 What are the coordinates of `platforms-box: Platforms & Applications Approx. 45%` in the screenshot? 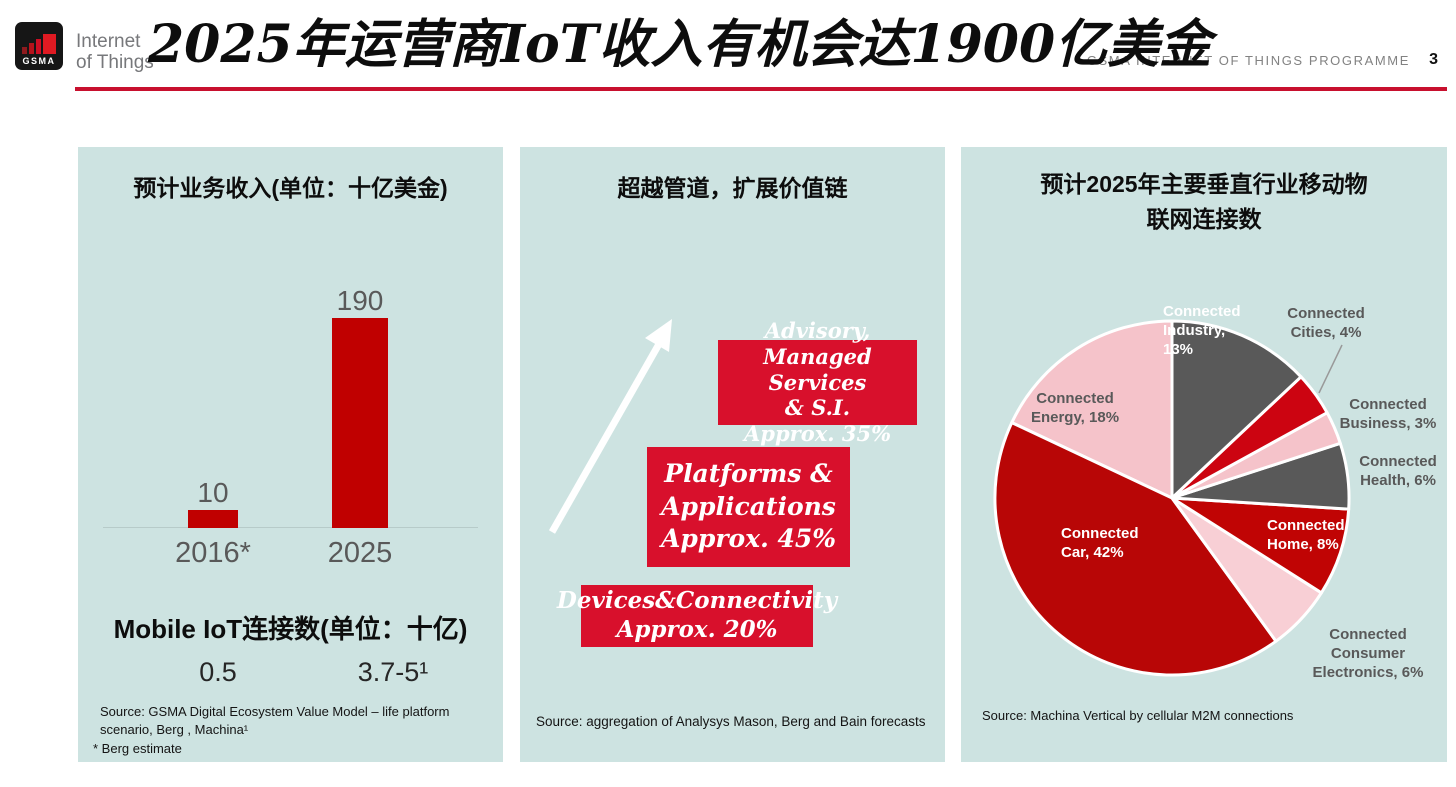 It's located at (748, 507).